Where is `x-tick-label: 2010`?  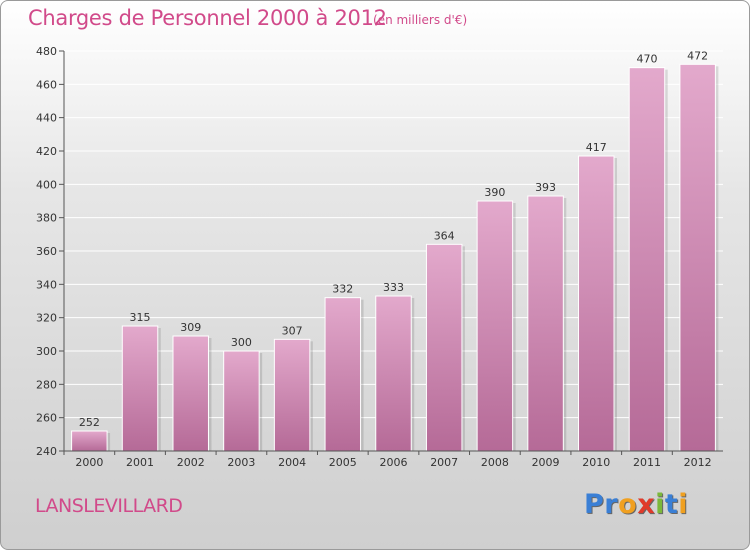 x-tick-label: 2010 is located at coordinates (596, 462).